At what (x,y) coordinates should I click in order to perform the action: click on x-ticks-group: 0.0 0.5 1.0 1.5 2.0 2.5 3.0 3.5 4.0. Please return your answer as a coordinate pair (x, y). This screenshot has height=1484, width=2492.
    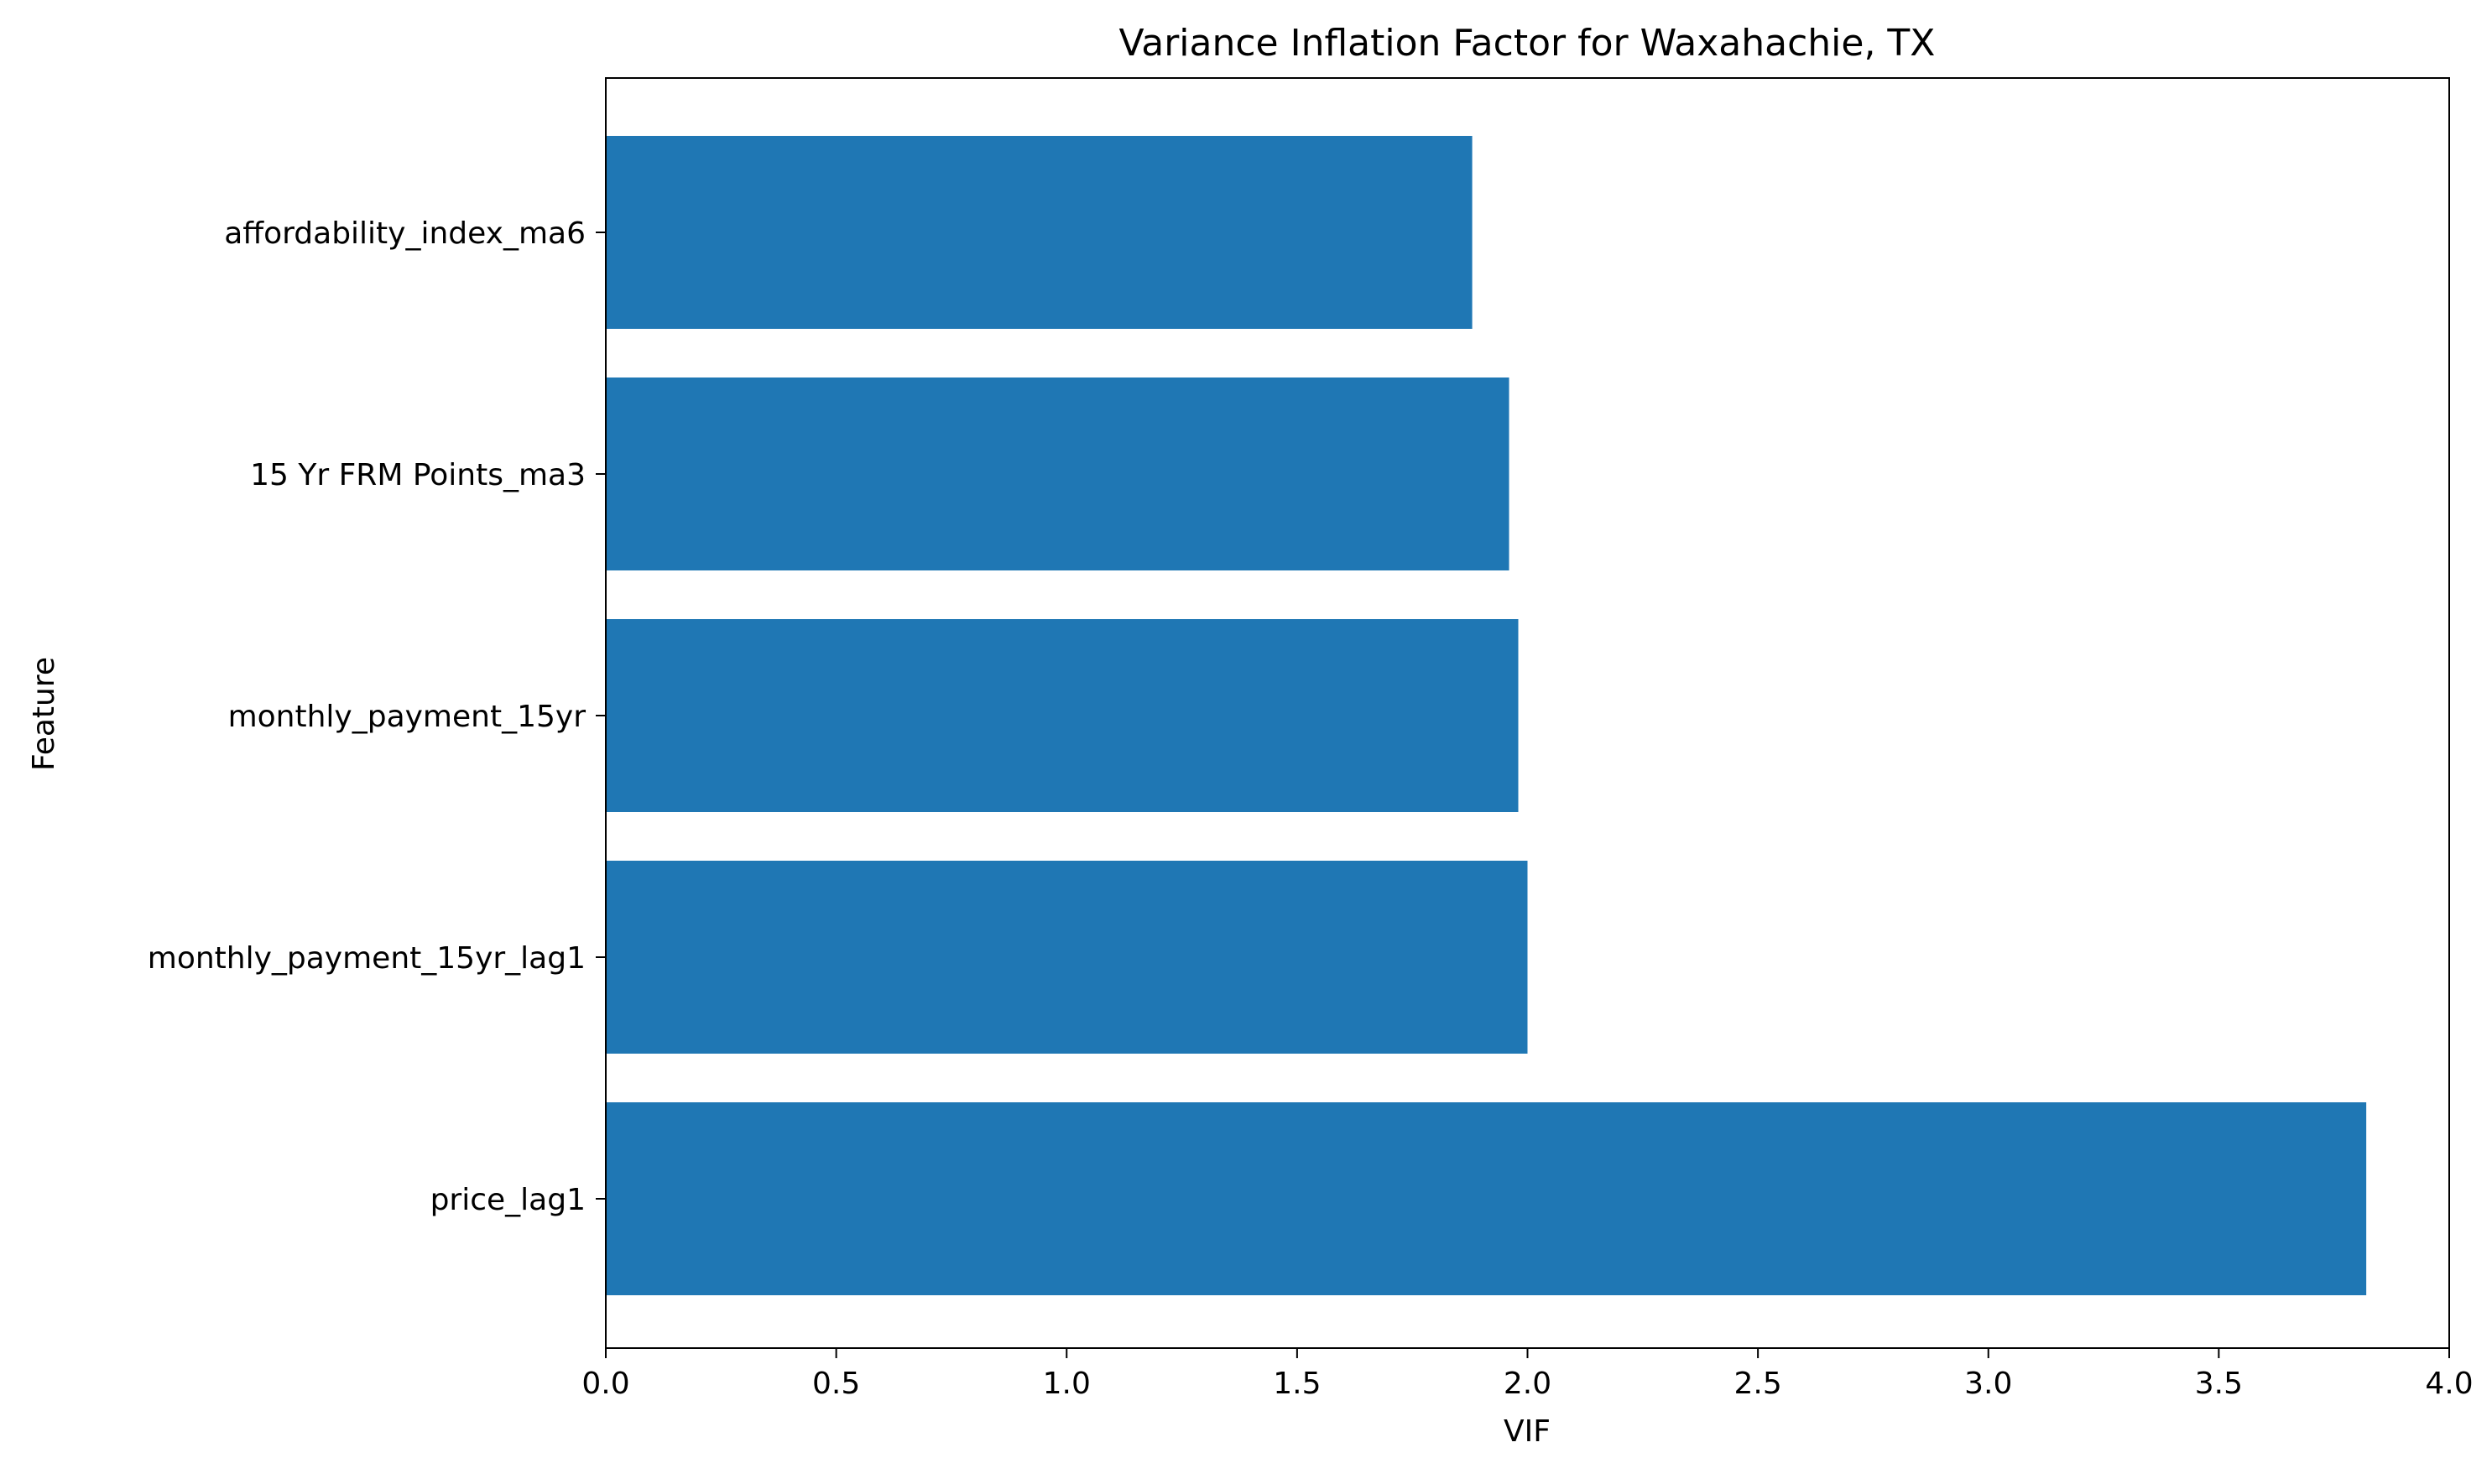
    Looking at the image, I should click on (1527, 1374).